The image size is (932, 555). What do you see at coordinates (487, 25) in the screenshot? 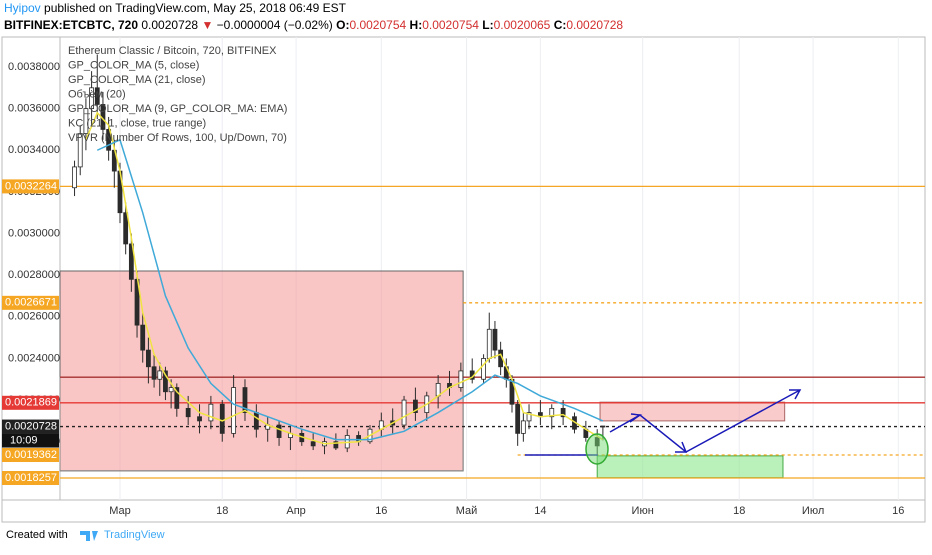
I see `low-label: L:` at bounding box center [487, 25].